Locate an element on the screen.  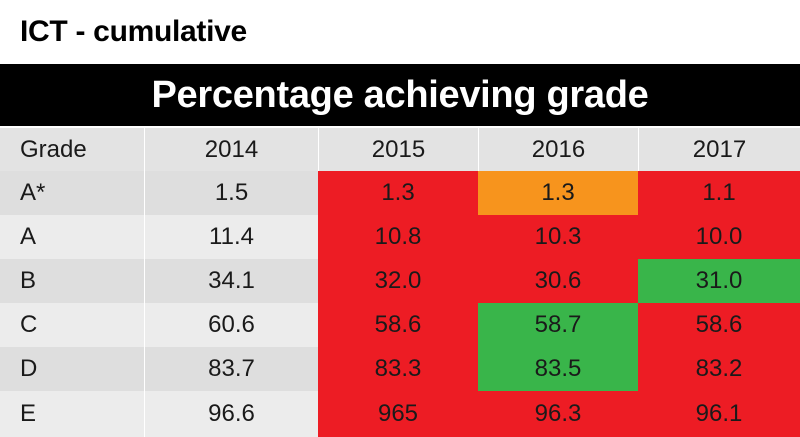
table-cell-value: 10.8 is located at coordinates (398, 237).